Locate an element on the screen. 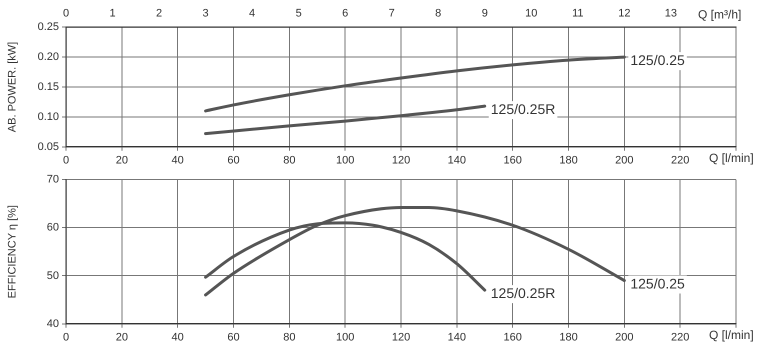  y-tick-label: 0.20 is located at coordinates (48, 57).